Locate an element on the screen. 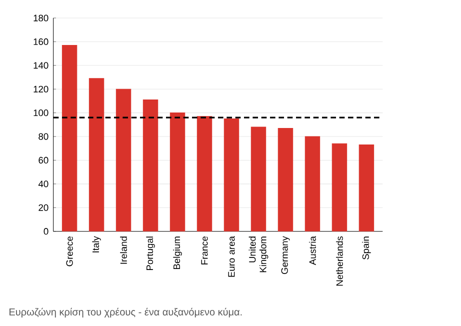 The height and width of the screenshot is (326, 461). y-tick-label: 0 is located at coordinates (46, 231).